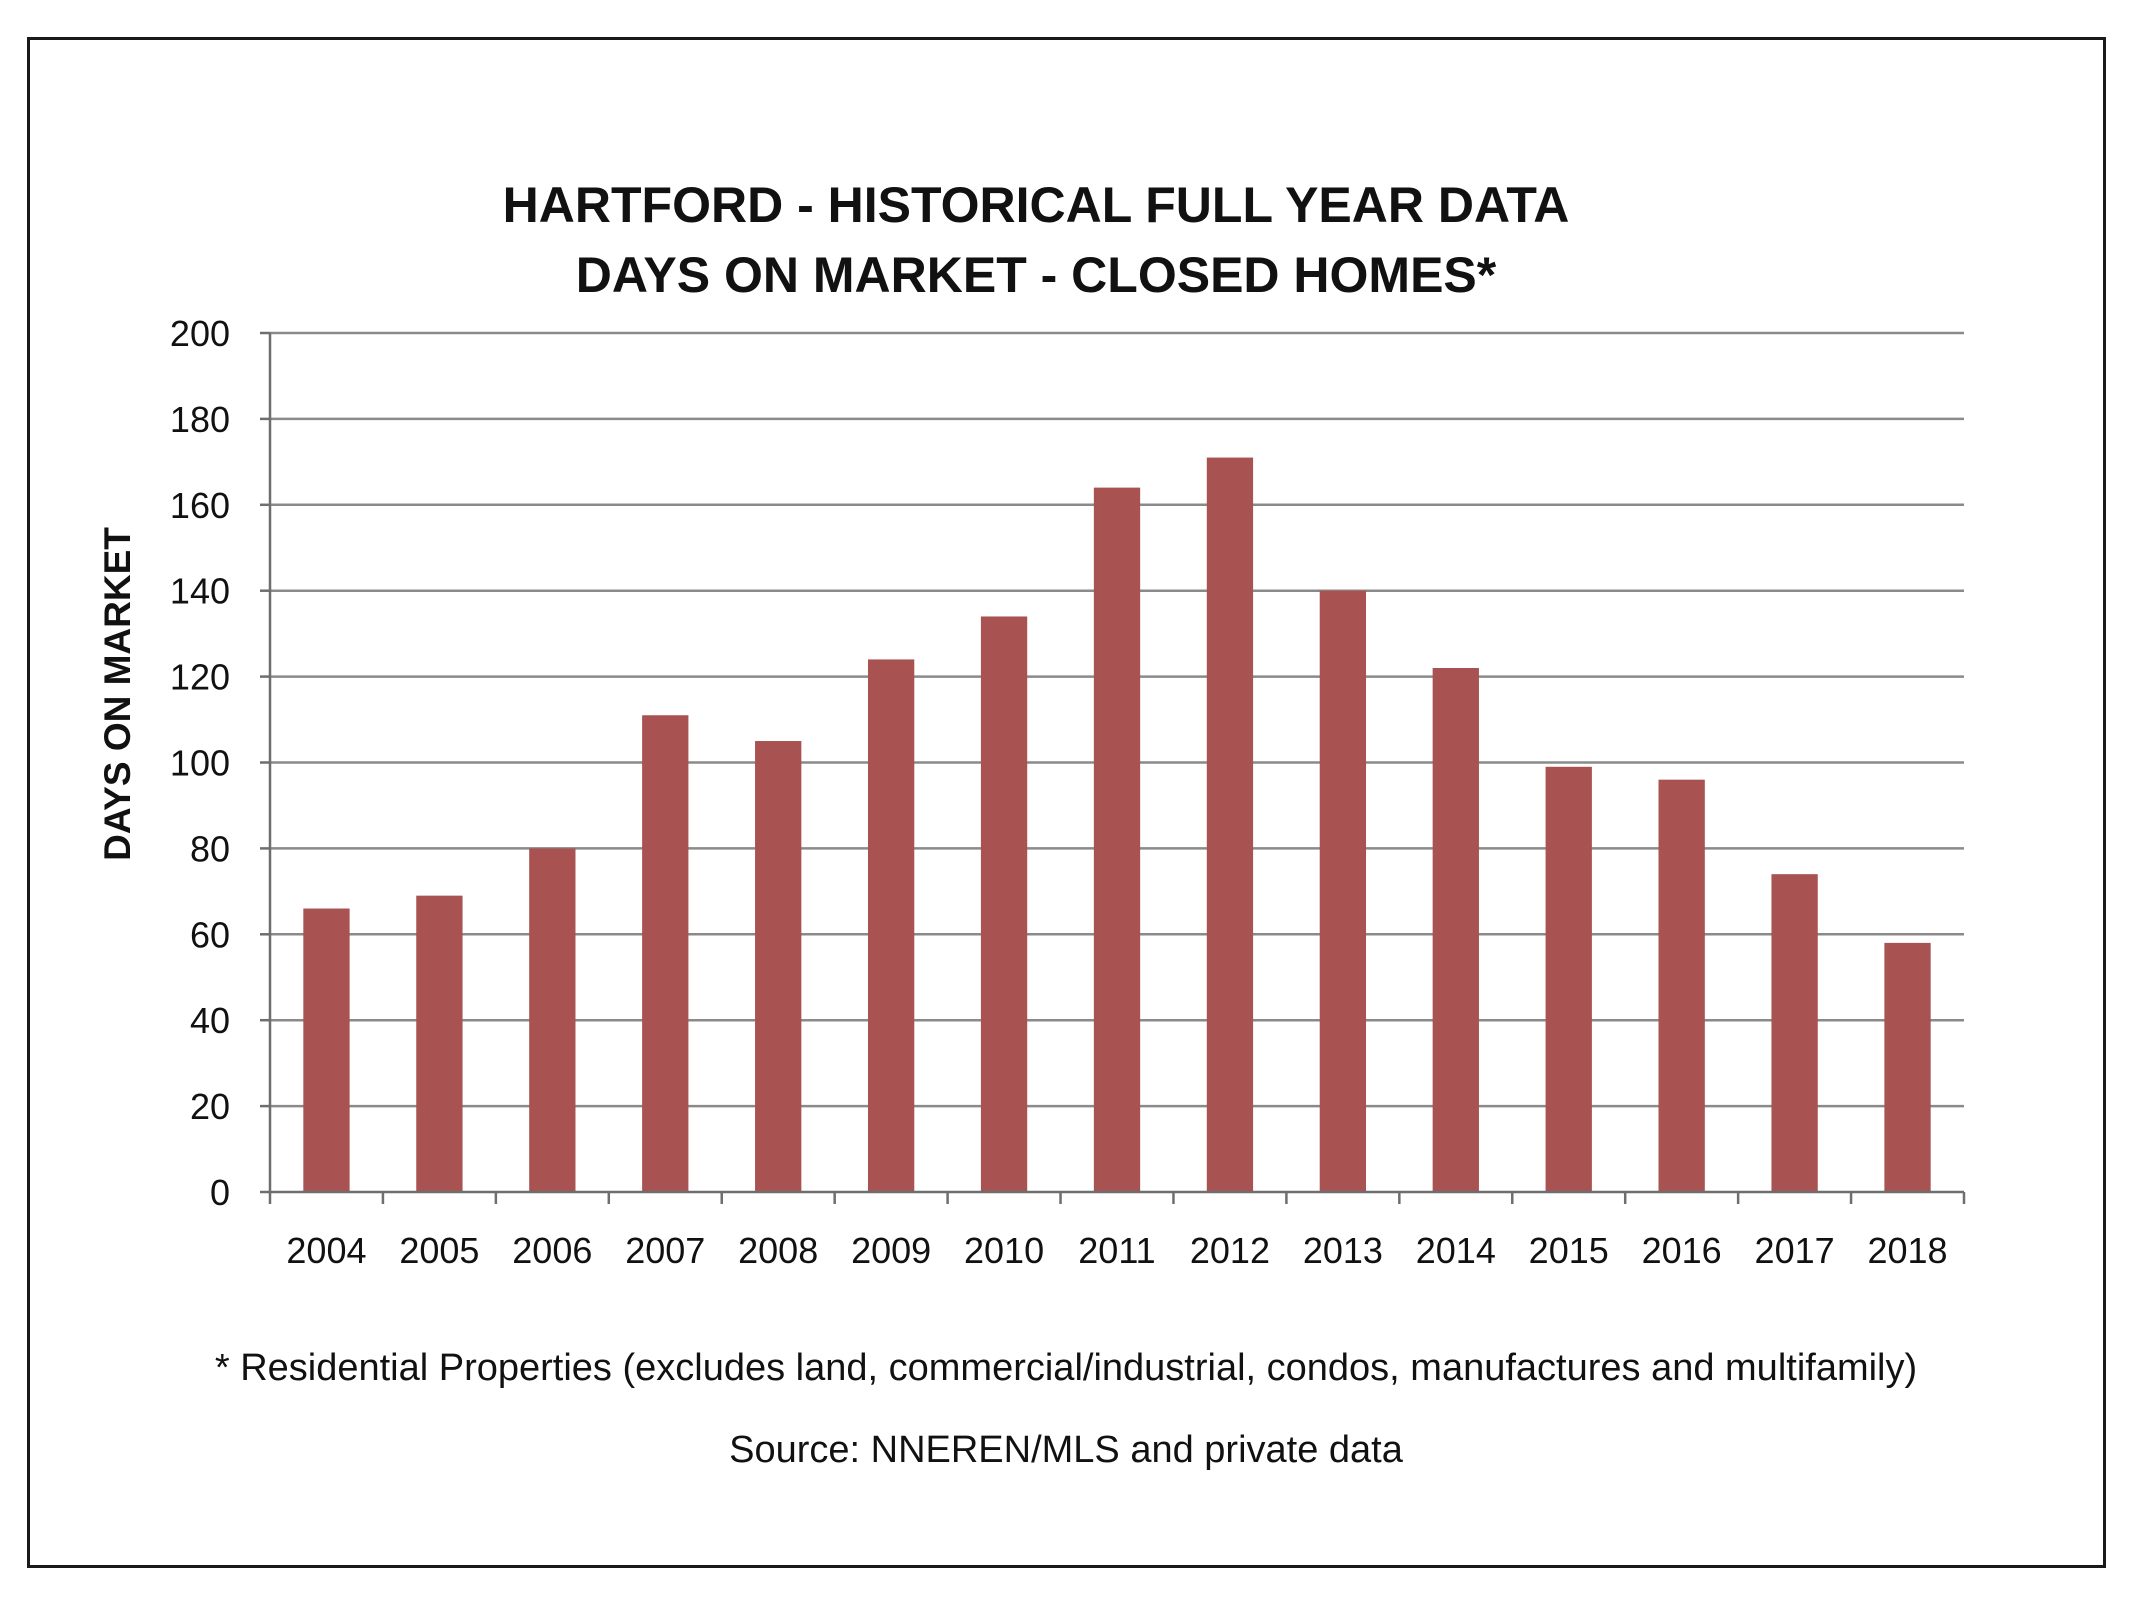 The image size is (2133, 1600). Describe the element at coordinates (439, 1043) in the screenshot. I see `bar-2005` at that location.